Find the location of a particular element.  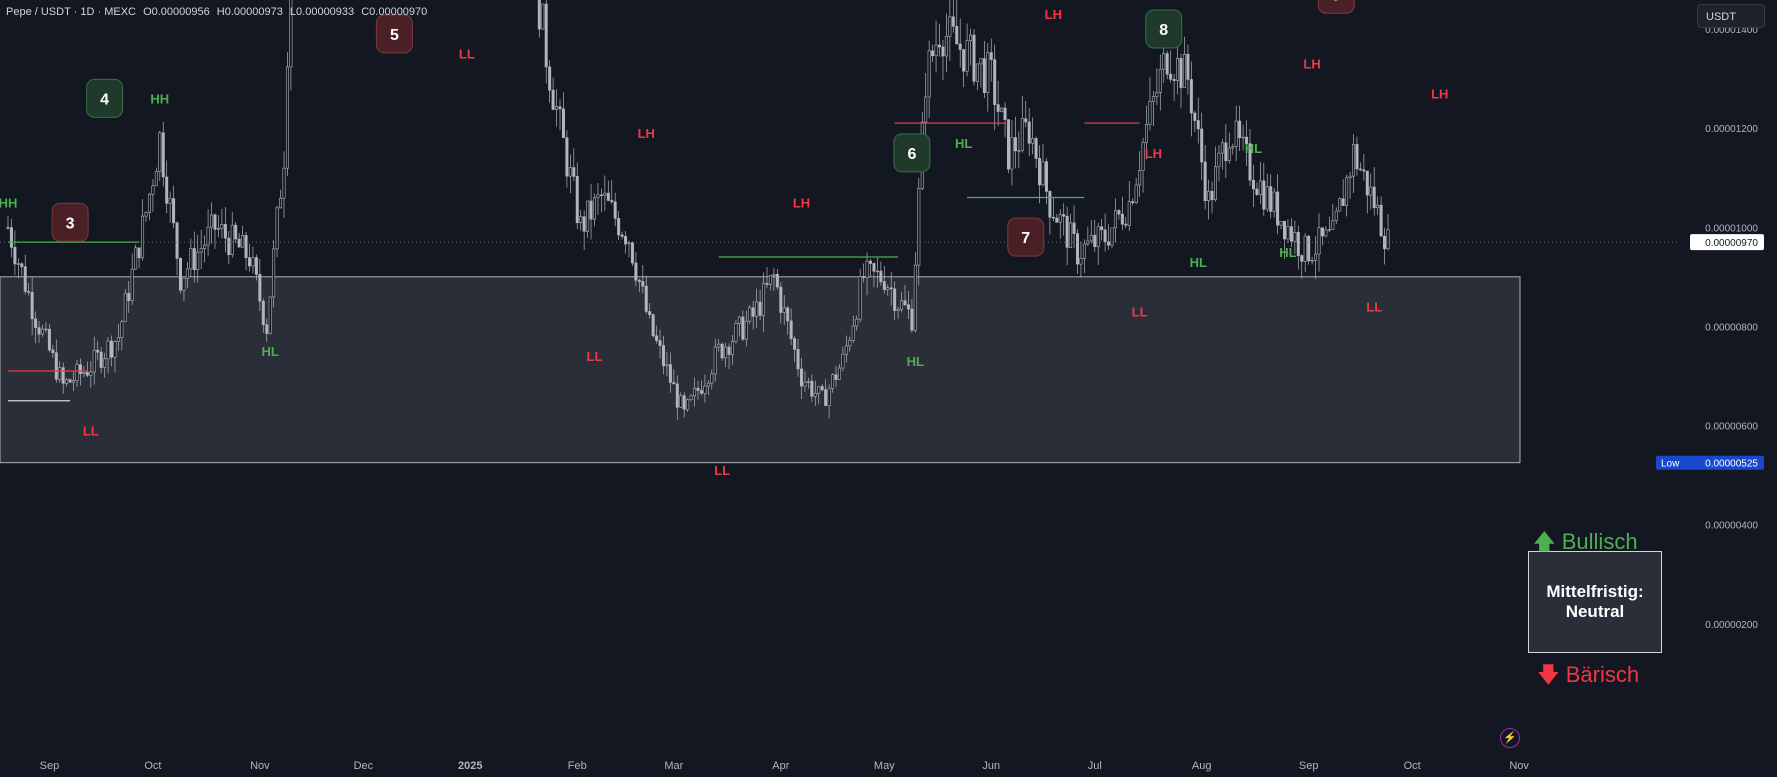

structure-label-hh: HH is located at coordinates (8, 202).